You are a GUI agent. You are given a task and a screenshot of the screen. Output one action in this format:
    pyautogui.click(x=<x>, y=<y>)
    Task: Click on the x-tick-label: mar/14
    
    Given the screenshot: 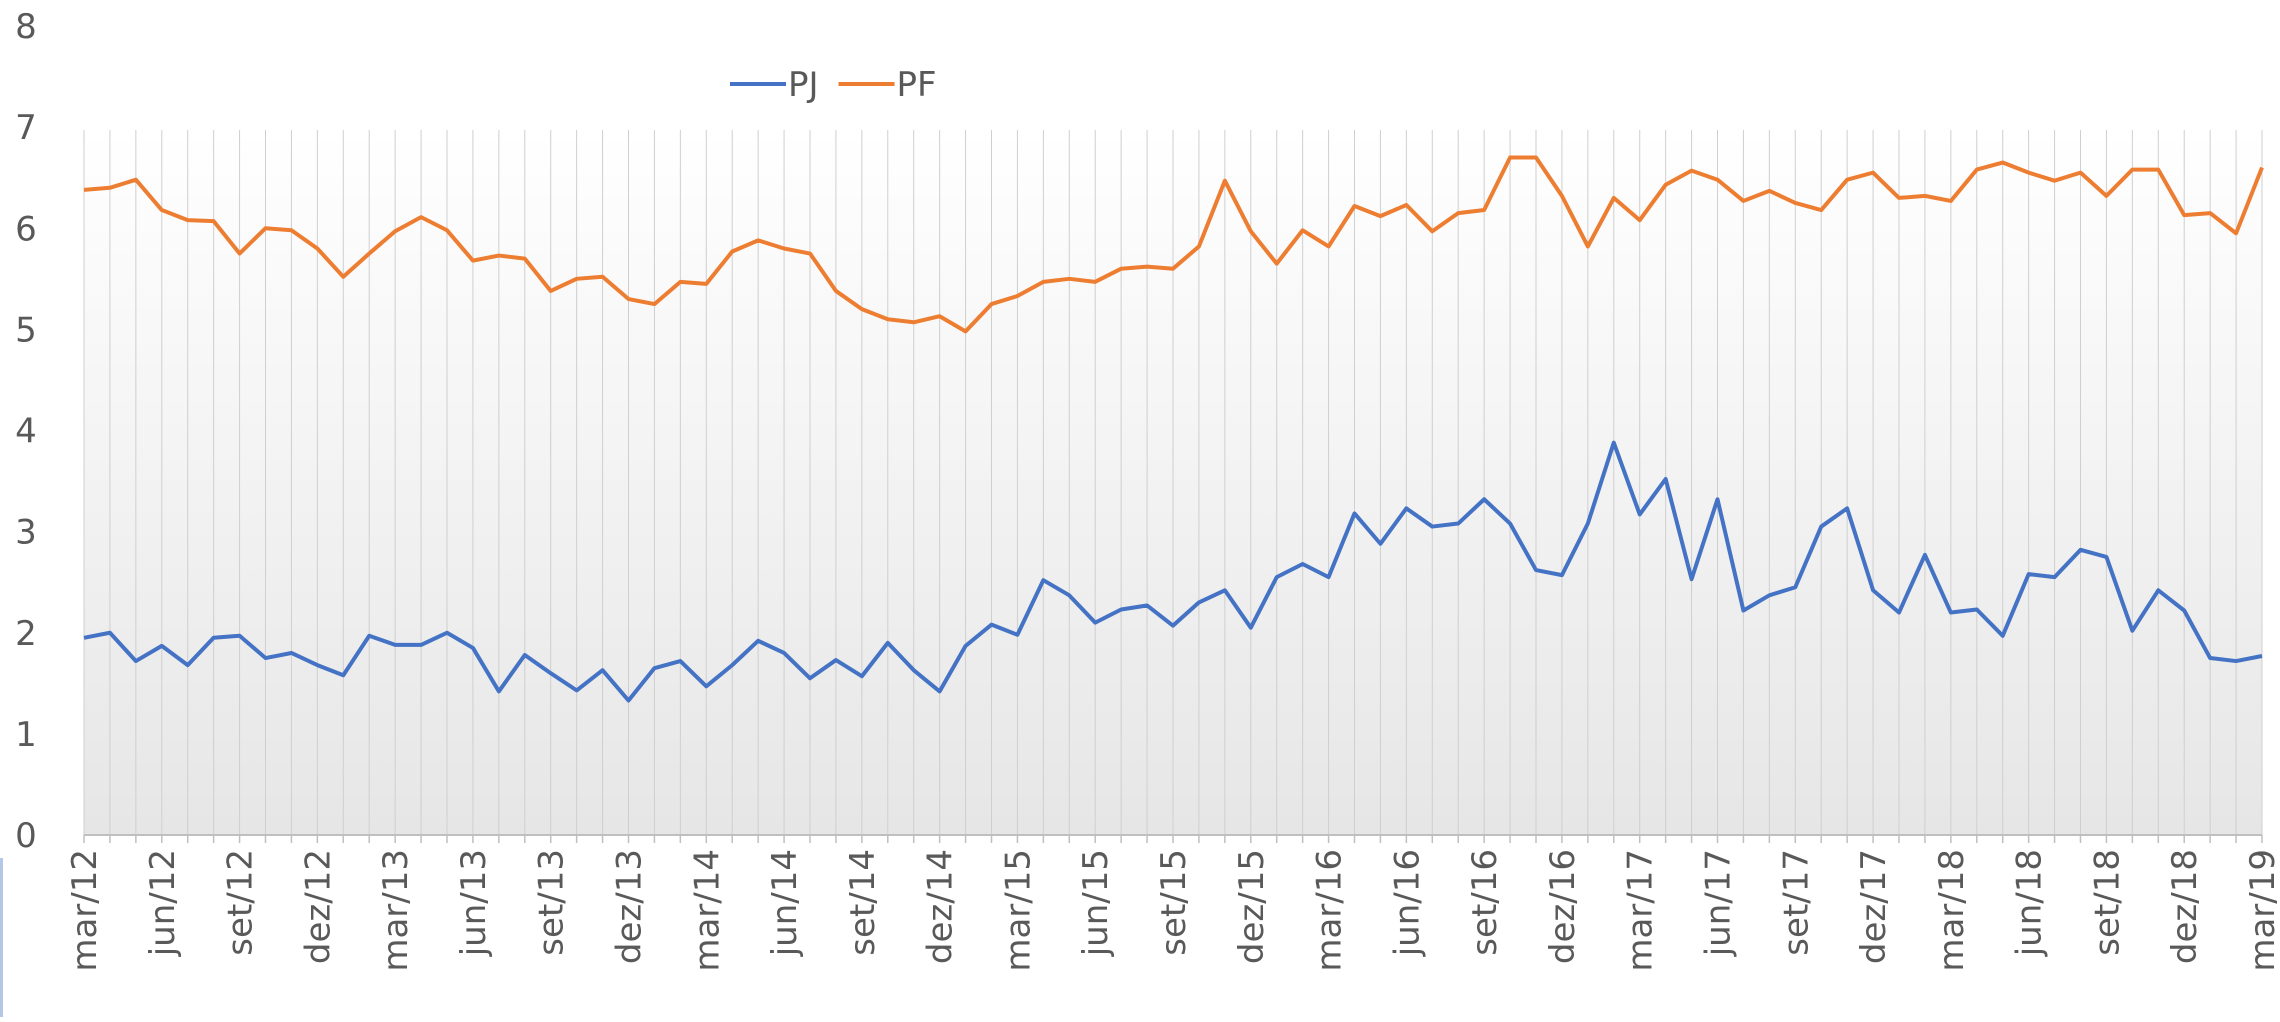 What is the action you would take?
    pyautogui.click(x=707, y=910)
    